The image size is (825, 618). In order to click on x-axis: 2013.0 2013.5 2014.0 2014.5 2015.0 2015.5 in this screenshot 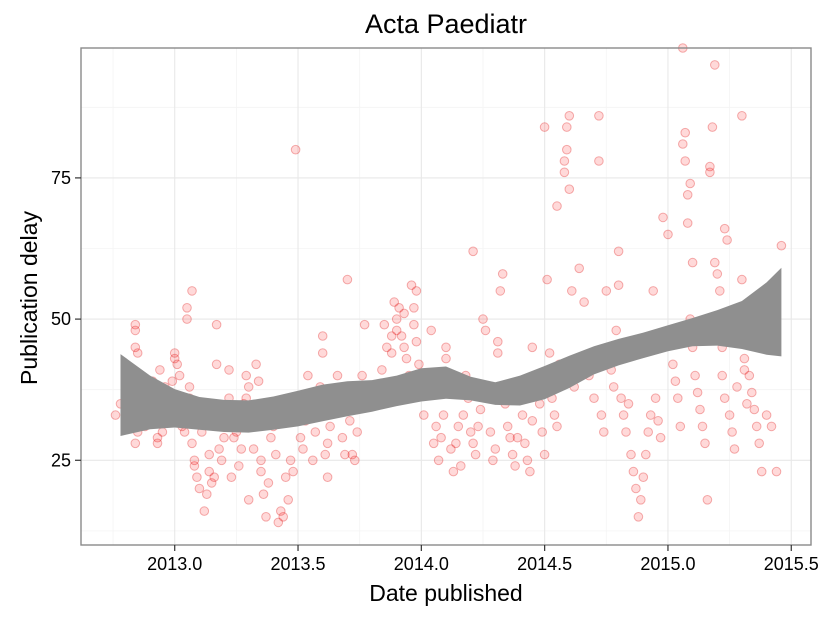, I will do `click(483, 559)`.